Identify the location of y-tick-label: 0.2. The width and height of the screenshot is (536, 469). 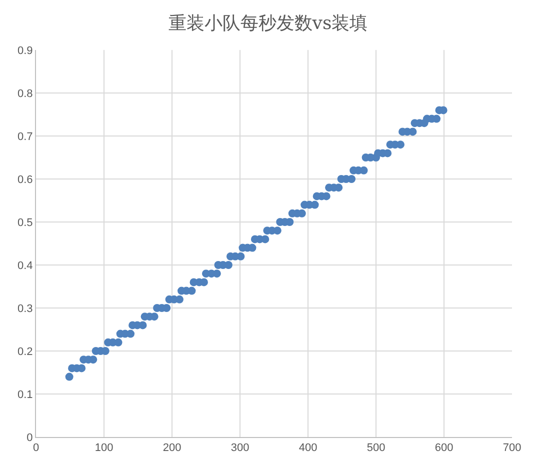
(25, 352).